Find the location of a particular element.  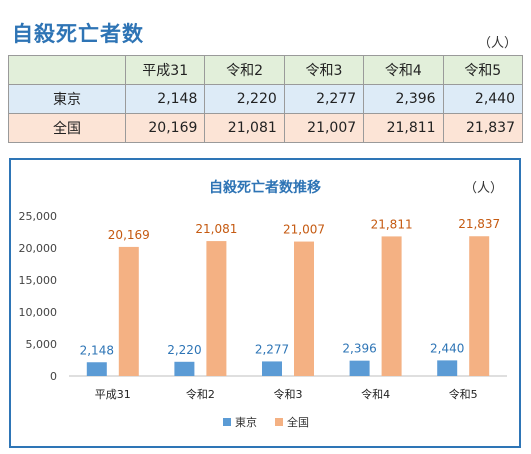

table-cell: 21,837 is located at coordinates (483, 128).